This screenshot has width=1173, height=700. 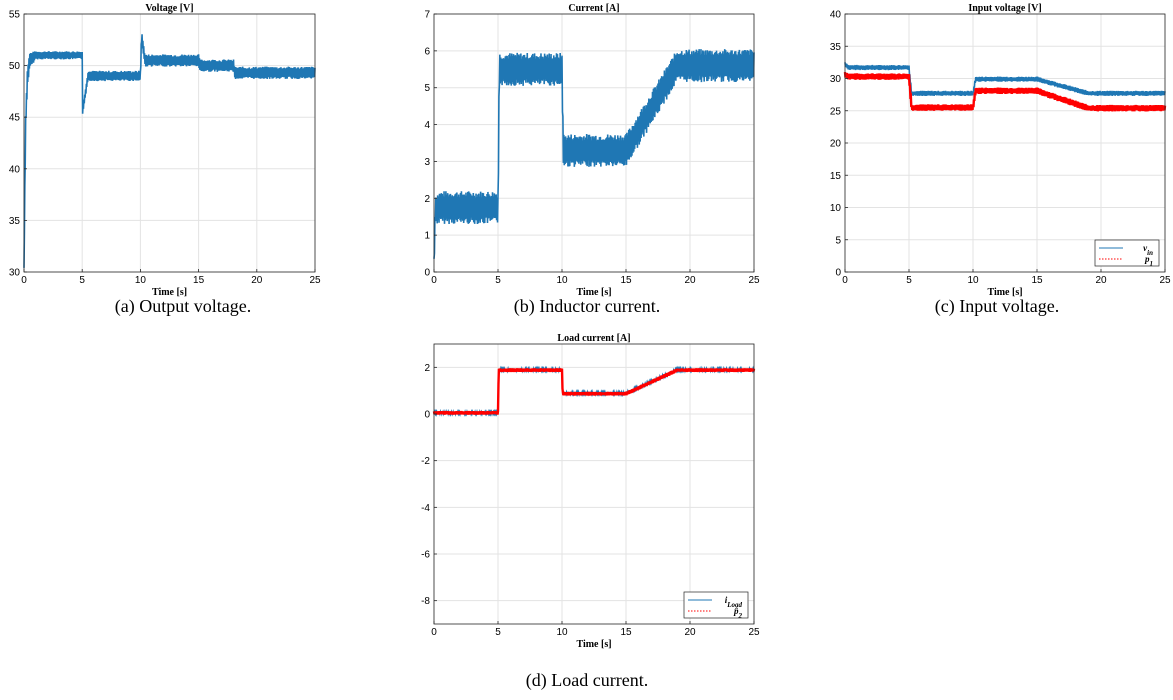 I want to click on y-tick-label: 50, so click(x=15, y=66).